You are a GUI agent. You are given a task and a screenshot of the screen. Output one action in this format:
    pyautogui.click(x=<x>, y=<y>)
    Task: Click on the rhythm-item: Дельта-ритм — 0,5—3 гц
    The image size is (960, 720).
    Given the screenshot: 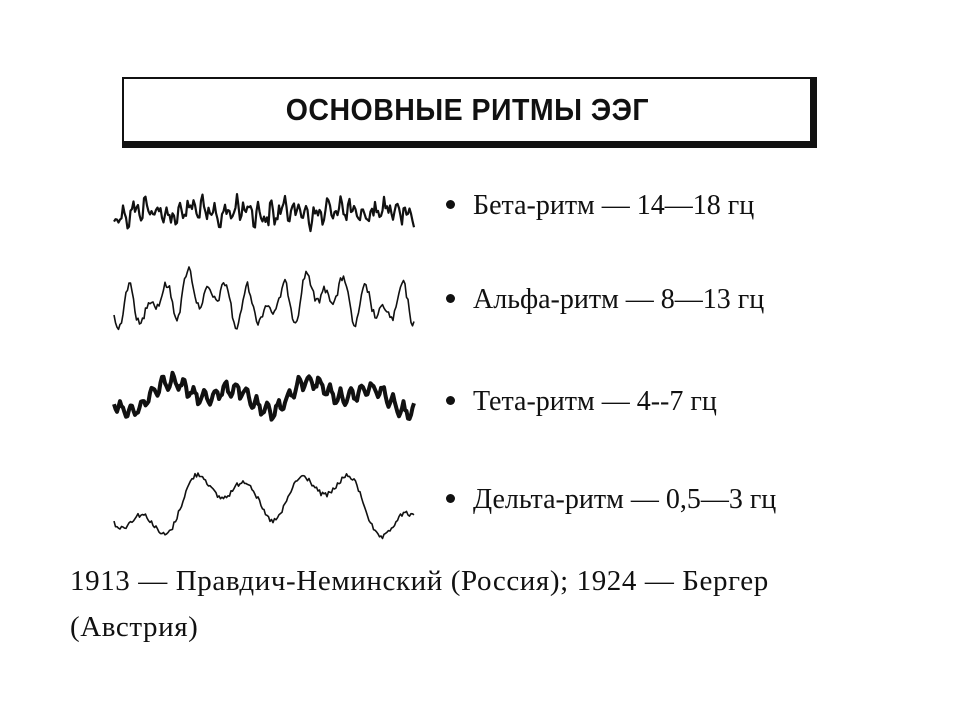 What is the action you would take?
    pyautogui.click(x=611, y=500)
    